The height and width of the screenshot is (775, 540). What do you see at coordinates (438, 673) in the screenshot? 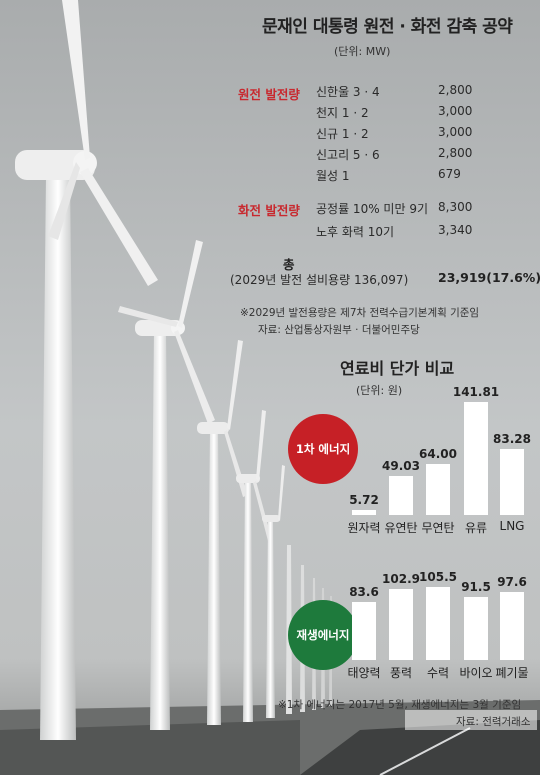
I see `category-label: 수력` at bounding box center [438, 673].